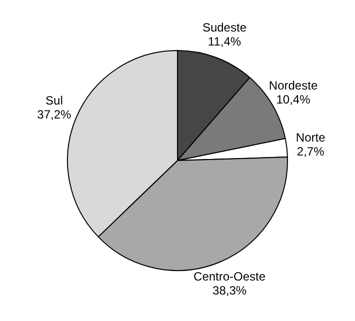 The image size is (355, 321). What do you see at coordinates (230, 276) in the screenshot?
I see `slice-label: Centro-Oeste` at bounding box center [230, 276].